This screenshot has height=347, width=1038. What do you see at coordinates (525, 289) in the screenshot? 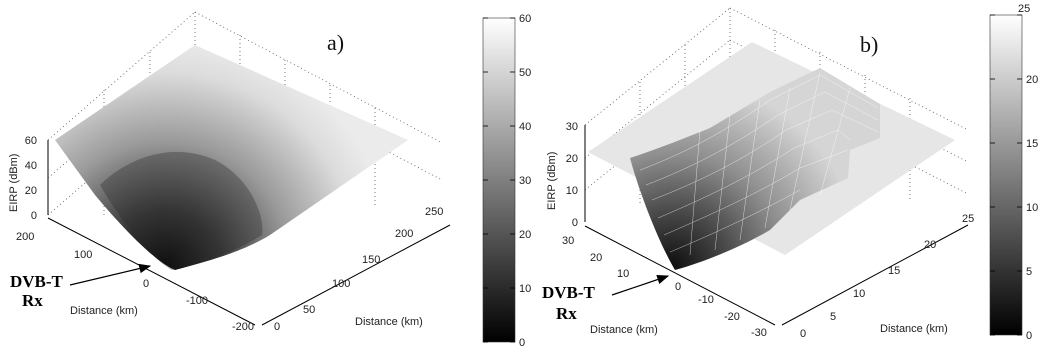
I see `colorbar-a-tick: 10` at bounding box center [525, 289].